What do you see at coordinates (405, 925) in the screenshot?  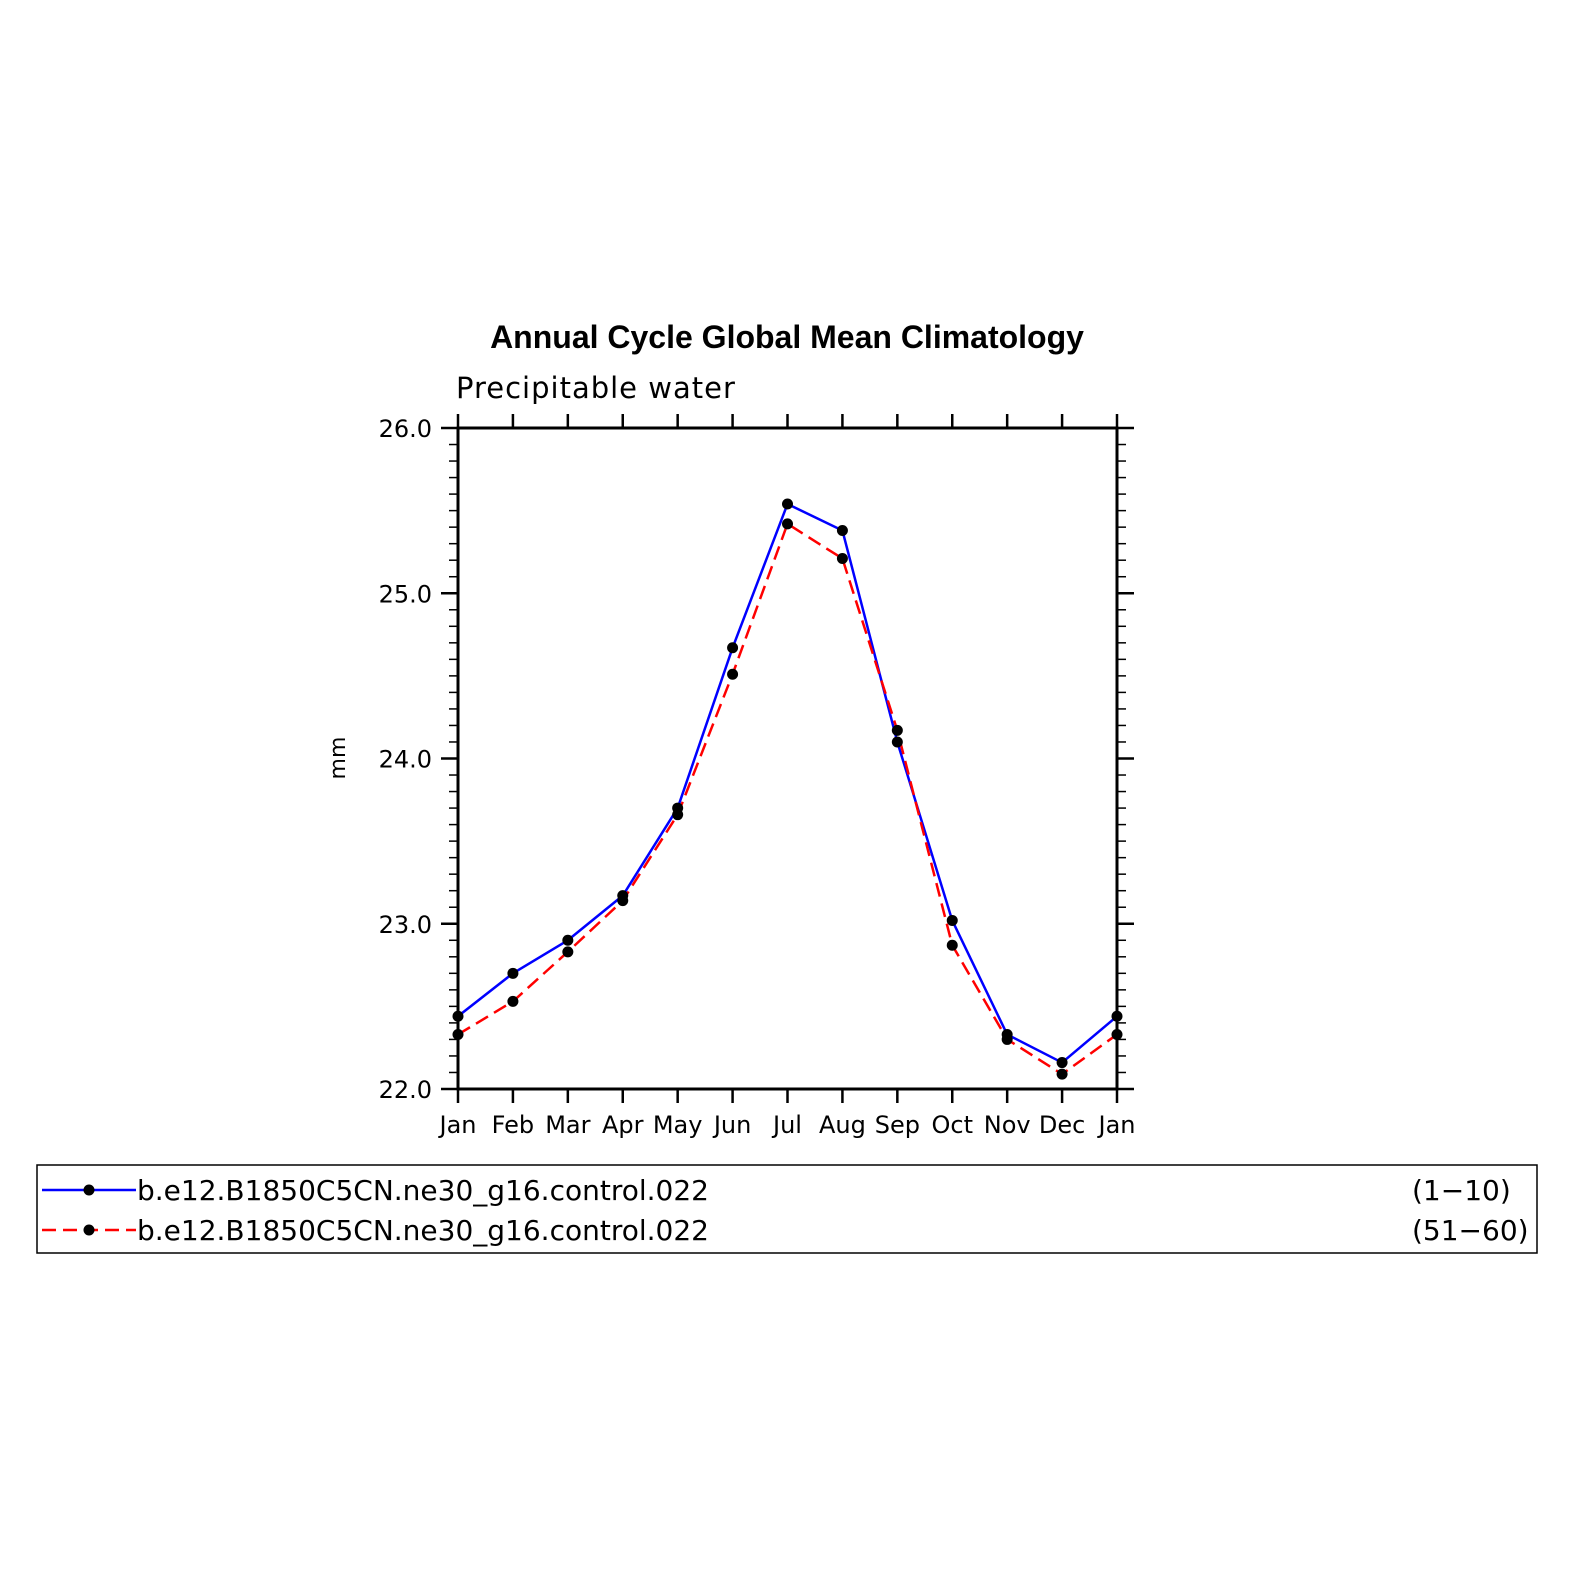 I see `y-tick-label: 23.0` at bounding box center [405, 925].